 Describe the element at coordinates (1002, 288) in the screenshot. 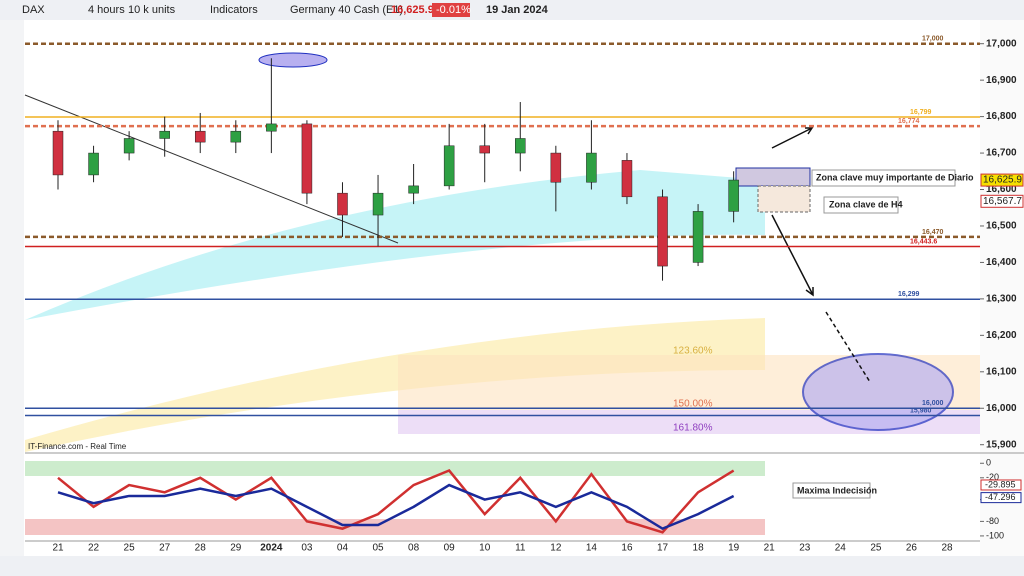

I see `price-axis` at that location.